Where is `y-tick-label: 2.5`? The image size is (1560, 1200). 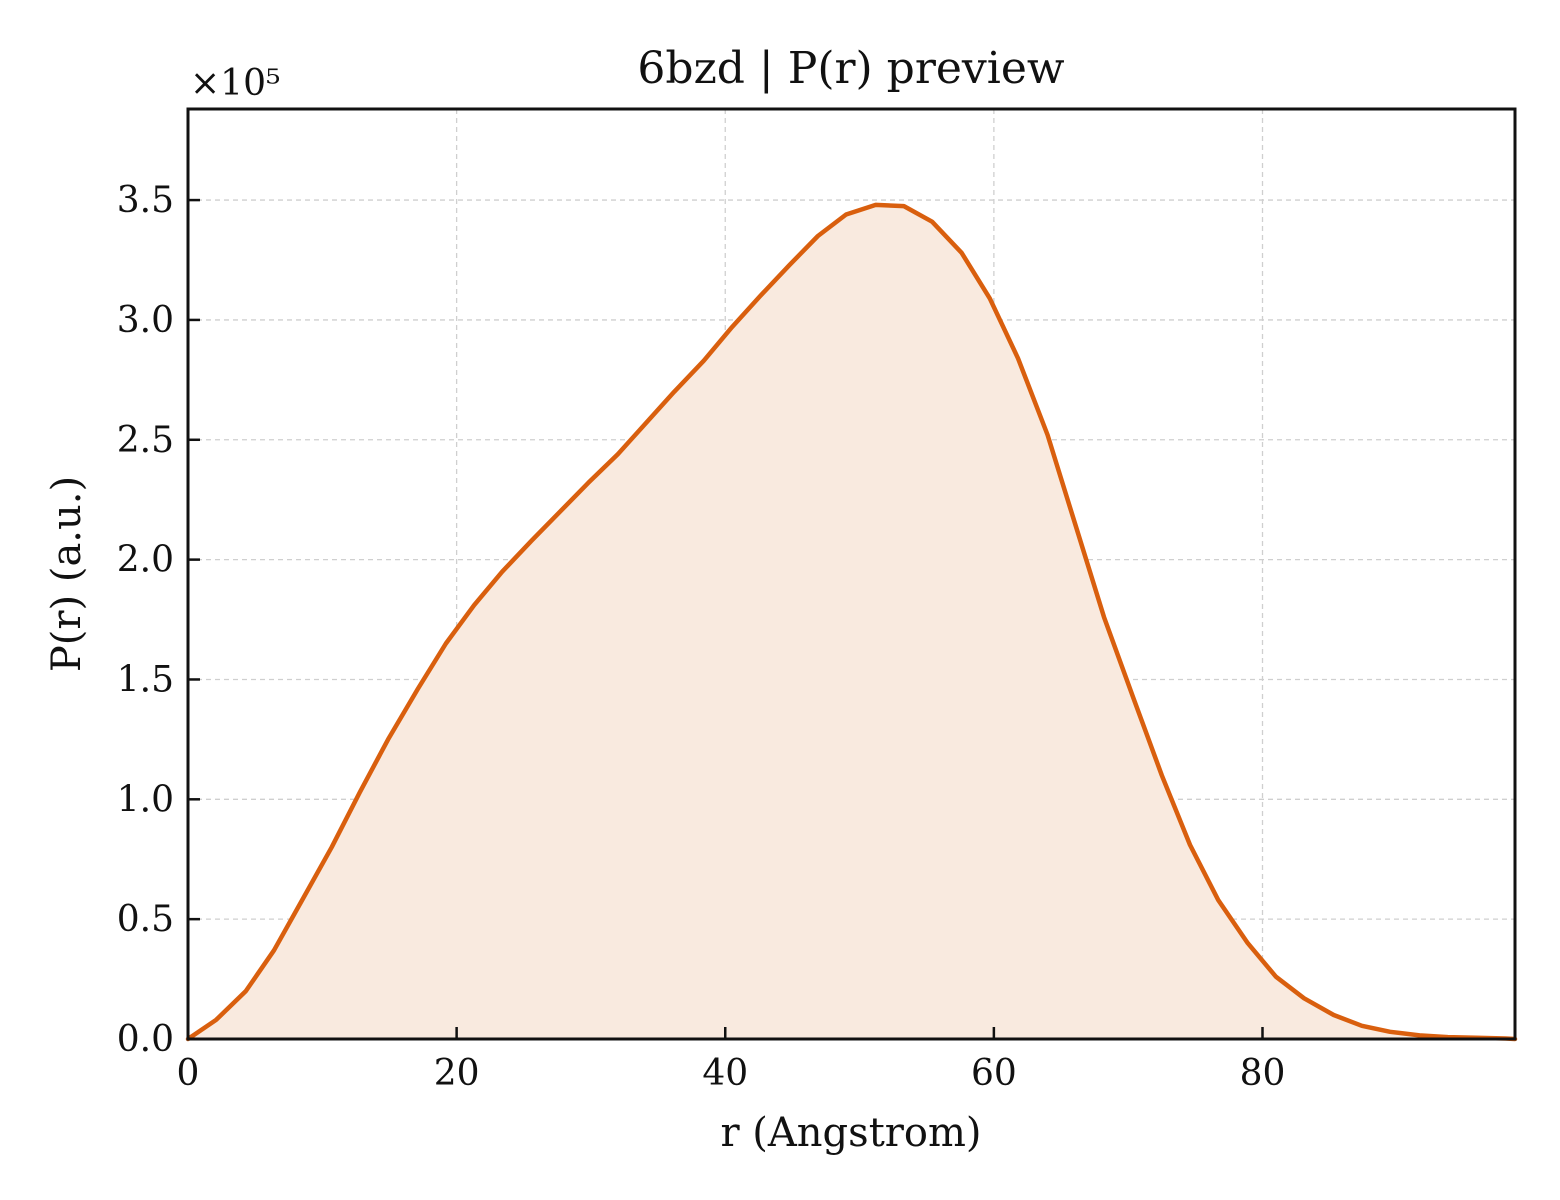 y-tick-label: 2.5 is located at coordinates (145, 440).